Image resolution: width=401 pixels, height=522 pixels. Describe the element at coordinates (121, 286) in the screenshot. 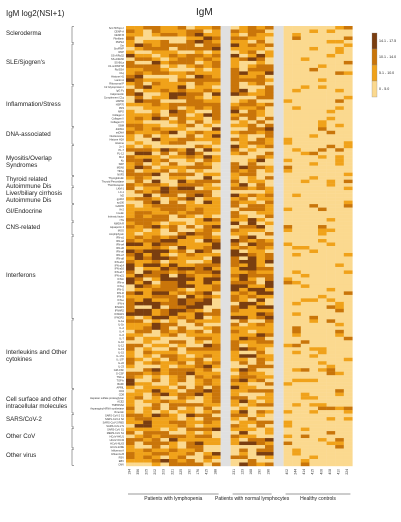

I see `row-label: IFN-g` at that location.